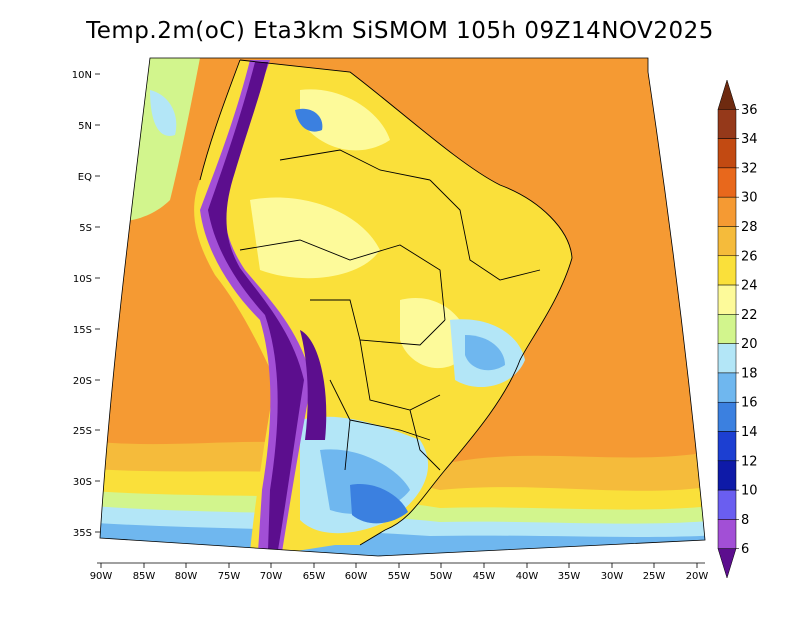 The image size is (800, 618). I want to click on lat-label: 5N, so click(85, 126).